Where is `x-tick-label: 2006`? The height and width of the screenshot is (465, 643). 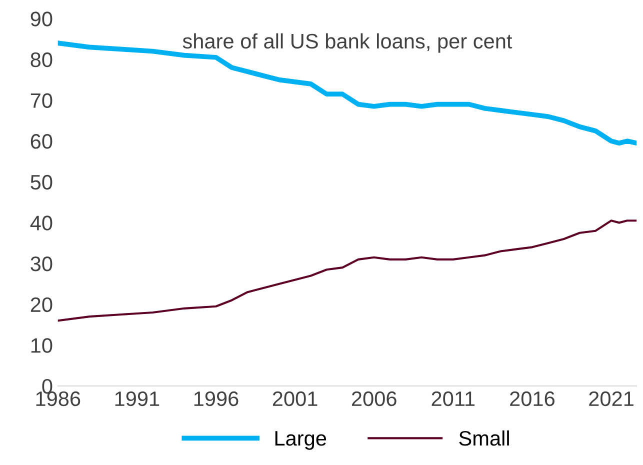 x-tick-label: 2006 is located at coordinates (374, 398).